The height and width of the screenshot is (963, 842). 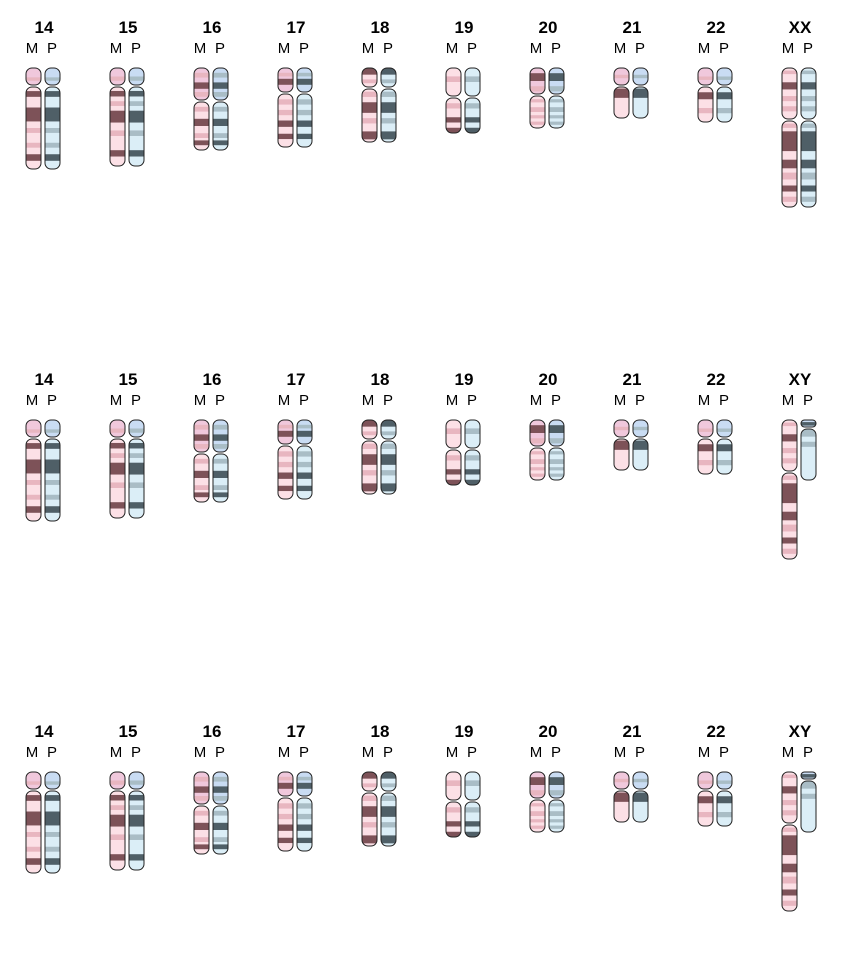 What do you see at coordinates (295, 83) in the screenshot?
I see `chromosome-pair-17: 17 M P` at bounding box center [295, 83].